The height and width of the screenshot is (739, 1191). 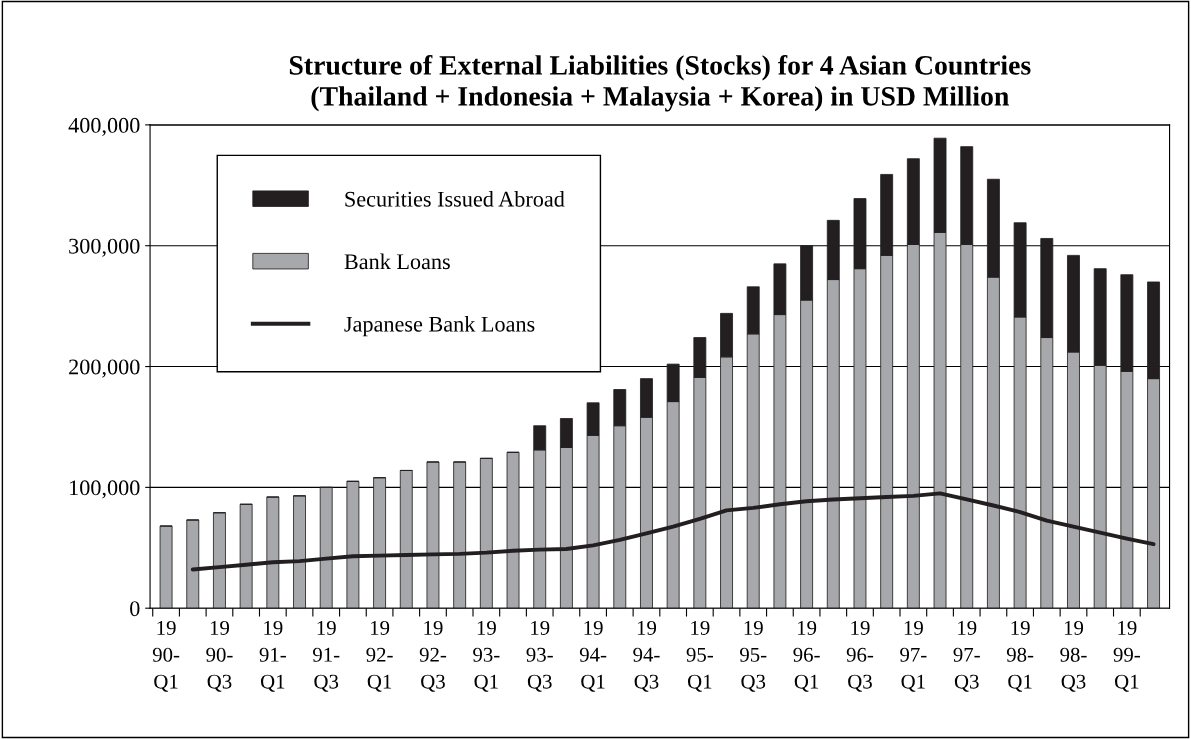 What do you see at coordinates (105, 489) in the screenshot?
I see `y-tick-label: 100,000` at bounding box center [105, 489].